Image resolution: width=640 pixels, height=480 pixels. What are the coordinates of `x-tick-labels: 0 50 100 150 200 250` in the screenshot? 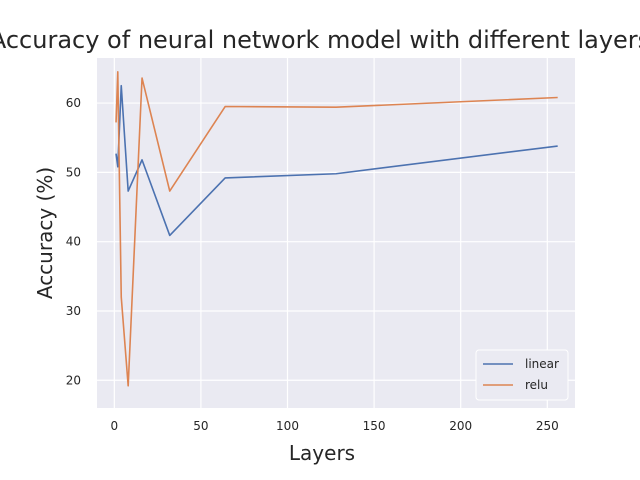 It's located at (334, 426).